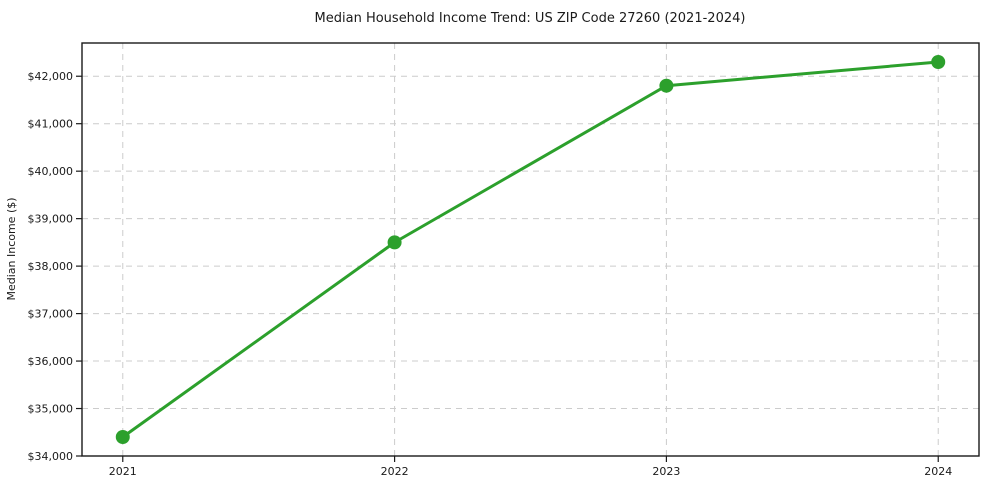  Describe the element at coordinates (51, 266) in the screenshot. I see `y-tick-label: $38,000` at that location.